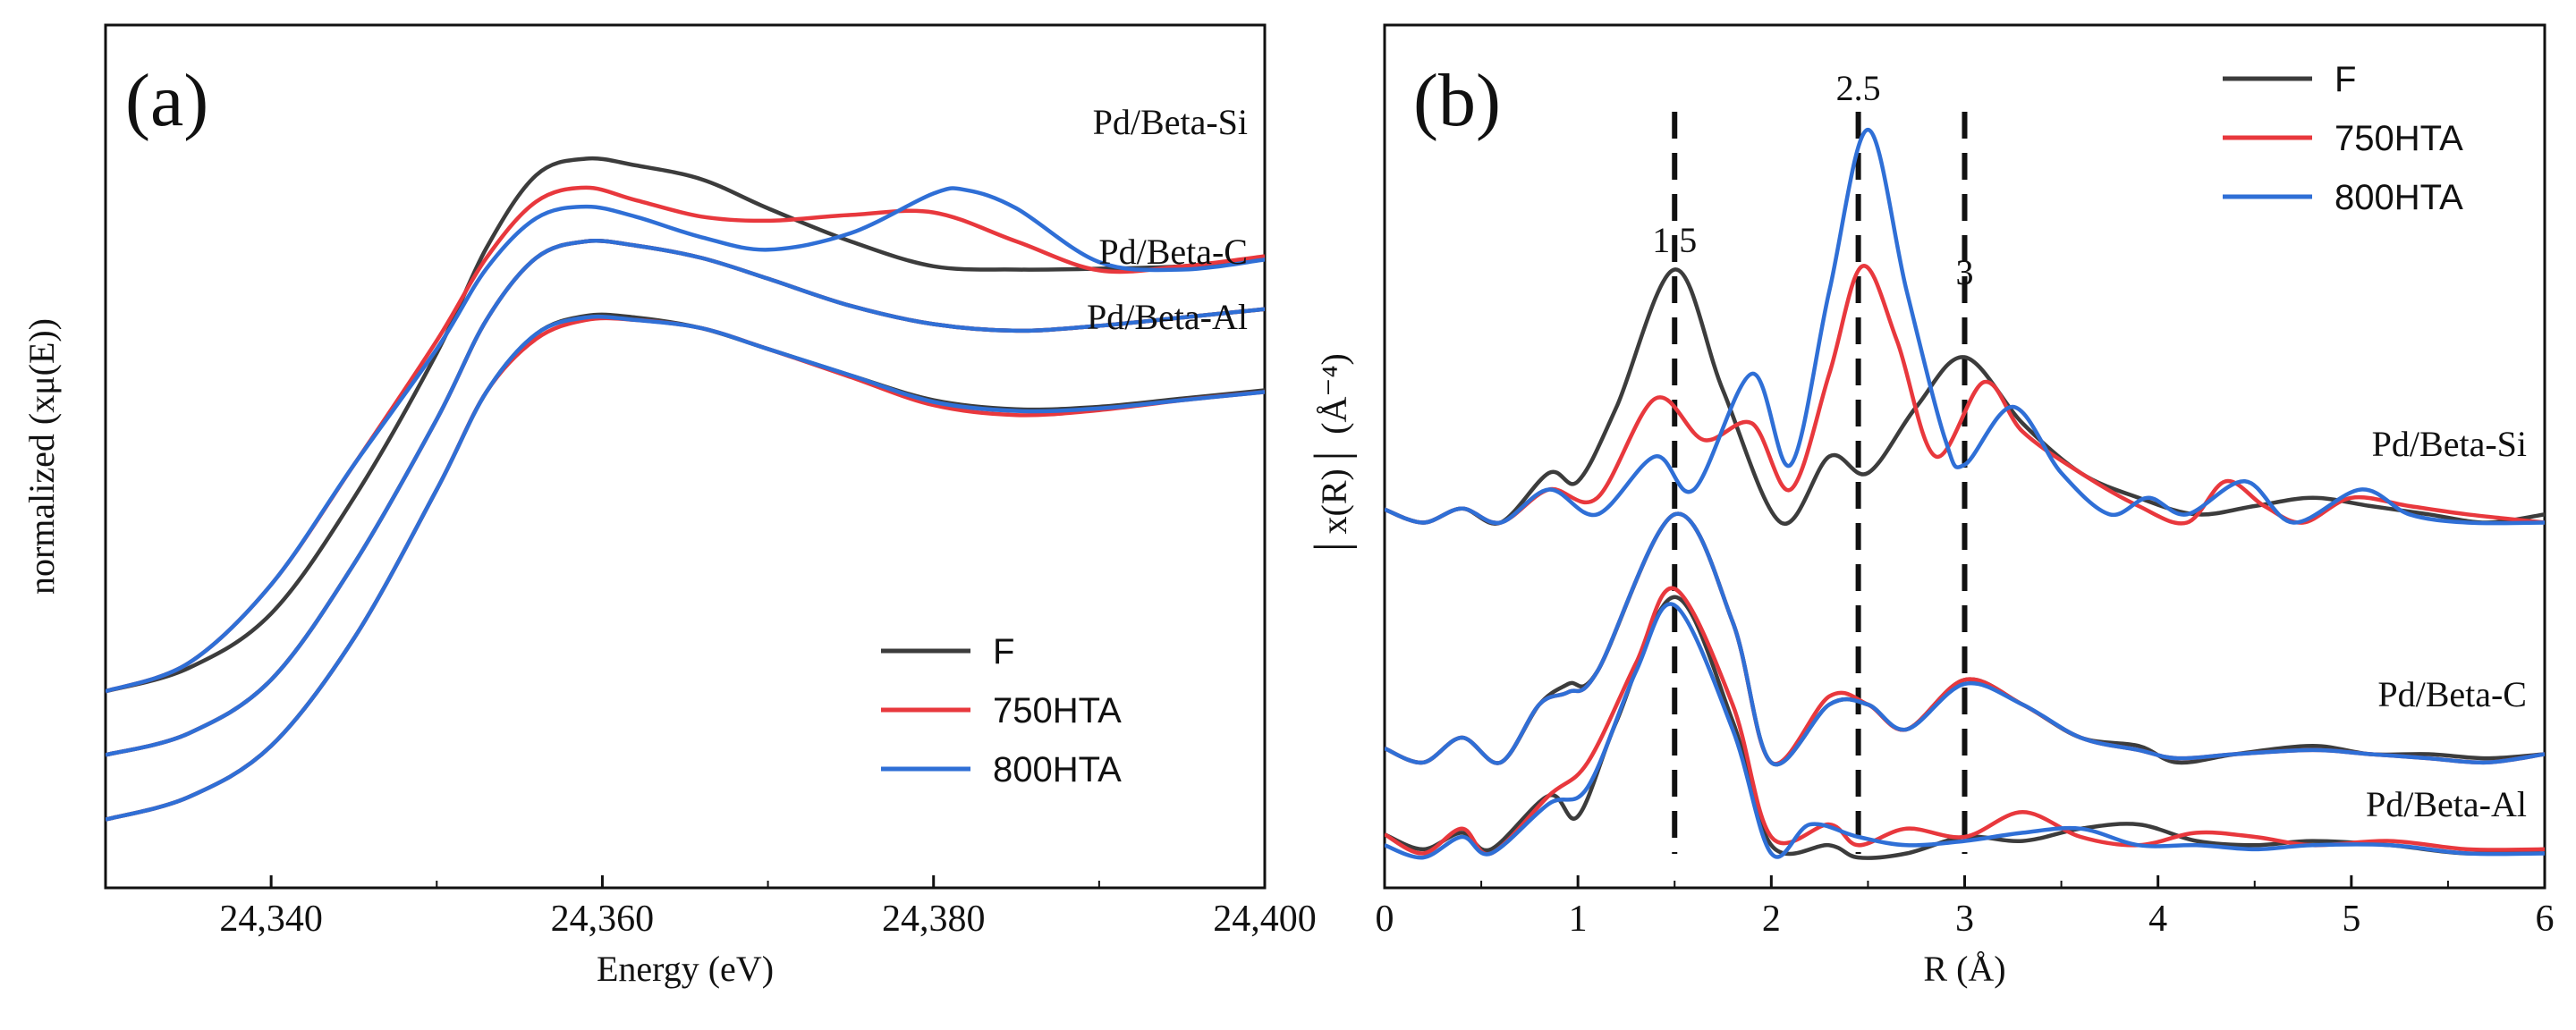  I want to click on x-tick-label: 0, so click(1385, 919).